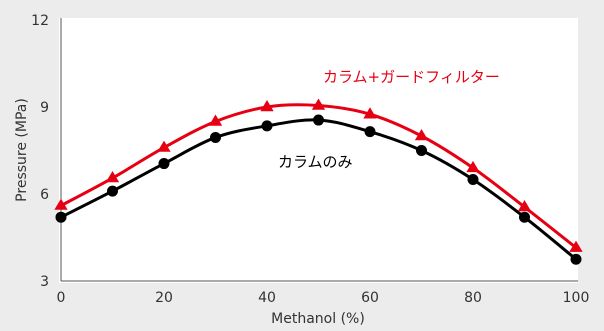 The height and width of the screenshot is (331, 604). I want to click on series-label-guard-filter: カラム+ガードフィルター, so click(411, 77).